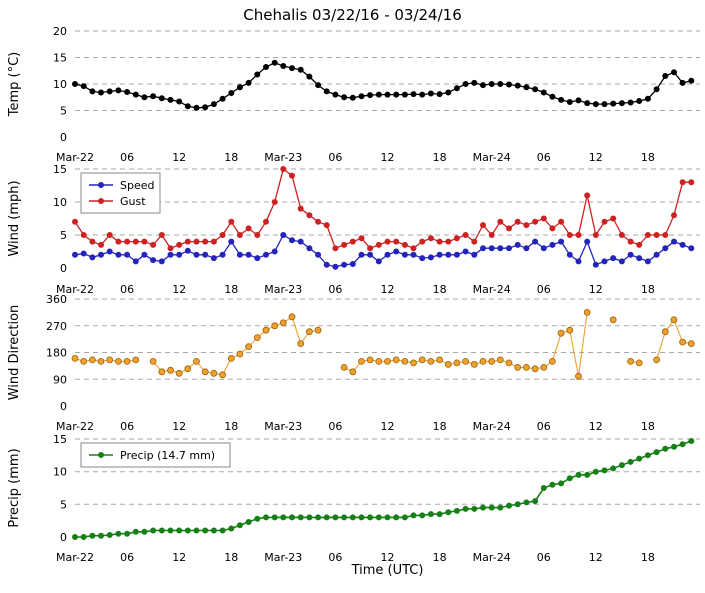 The height and width of the screenshot is (593, 705). What do you see at coordinates (167, 455) in the screenshot?
I see `svg-text: Precip (14.7 mm)` at bounding box center [167, 455].